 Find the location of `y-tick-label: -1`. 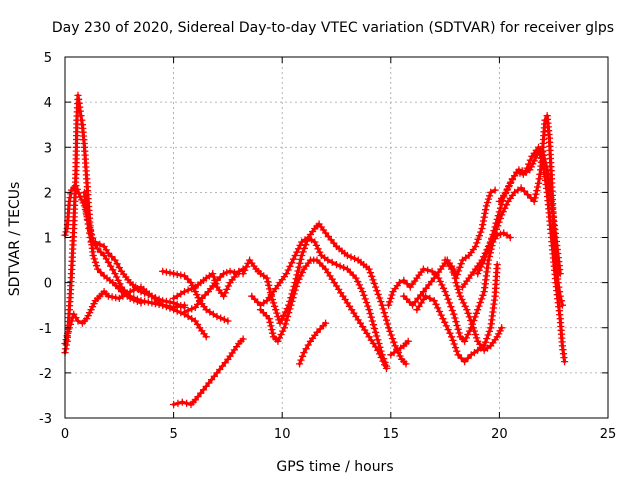

y-tick-label: -1 is located at coordinates (45, 329).